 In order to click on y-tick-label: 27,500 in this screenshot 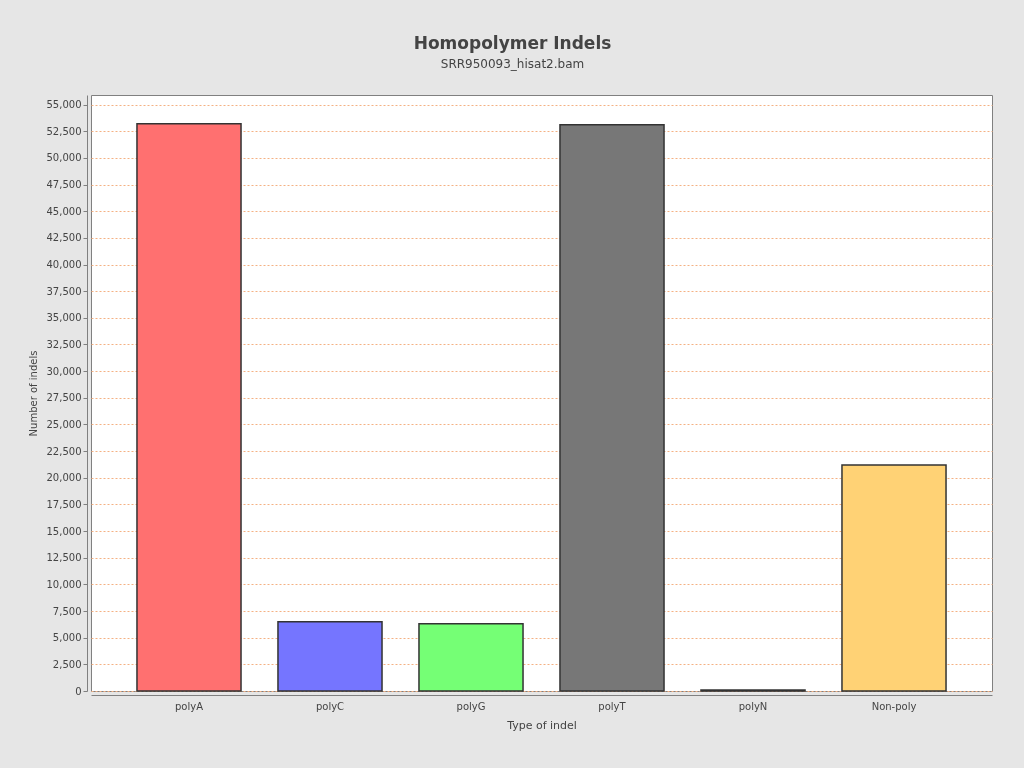, I will do `click(64, 398)`.